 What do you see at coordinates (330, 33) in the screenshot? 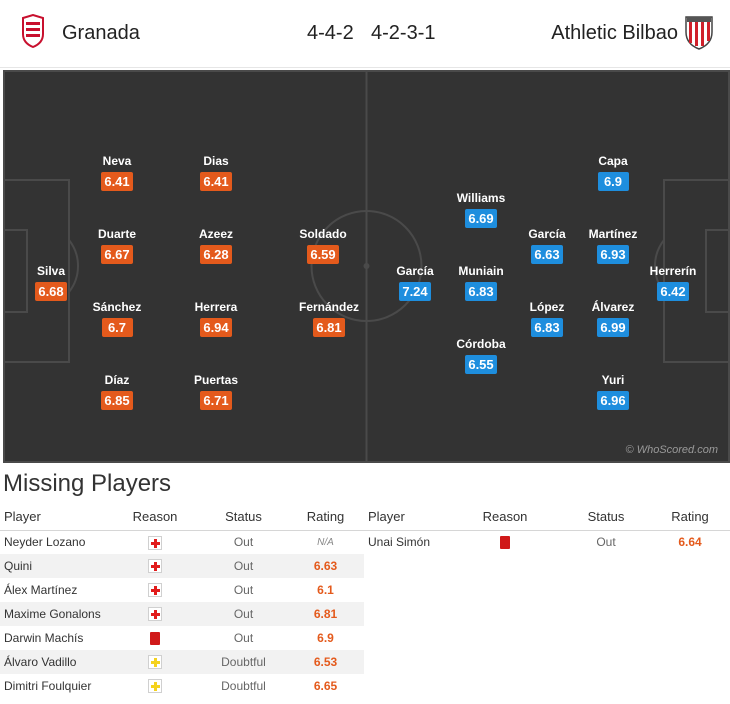
I see `home-formation: 4-4-2` at bounding box center [330, 33].